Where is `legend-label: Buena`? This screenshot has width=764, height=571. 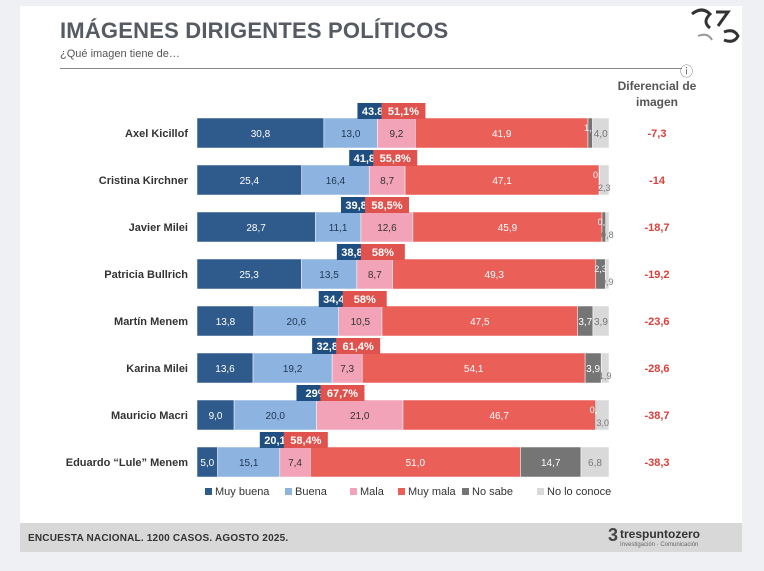 legend-label: Buena is located at coordinates (311, 492).